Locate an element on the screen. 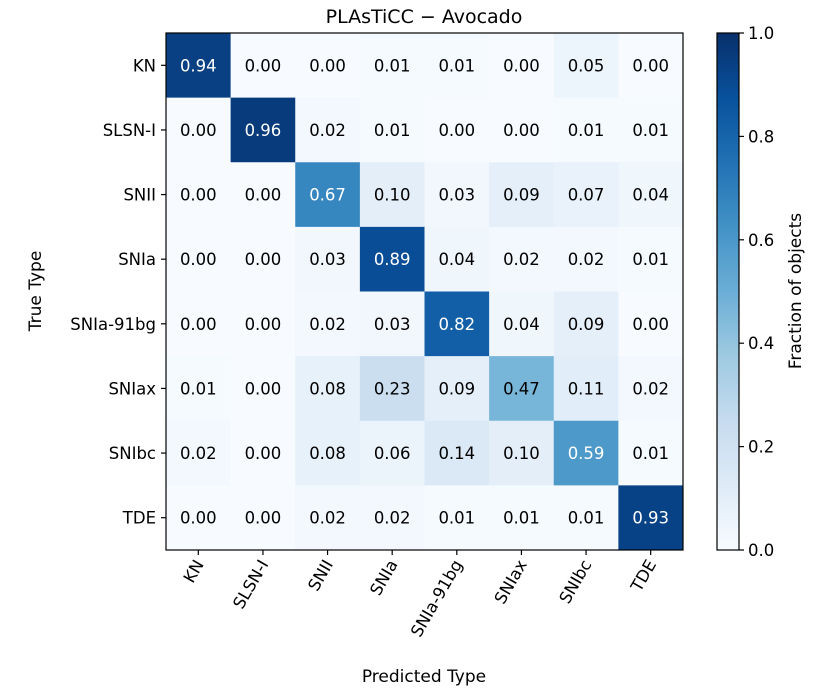 The height and width of the screenshot is (692, 830). x-tick-label: TDE is located at coordinates (644, 576).